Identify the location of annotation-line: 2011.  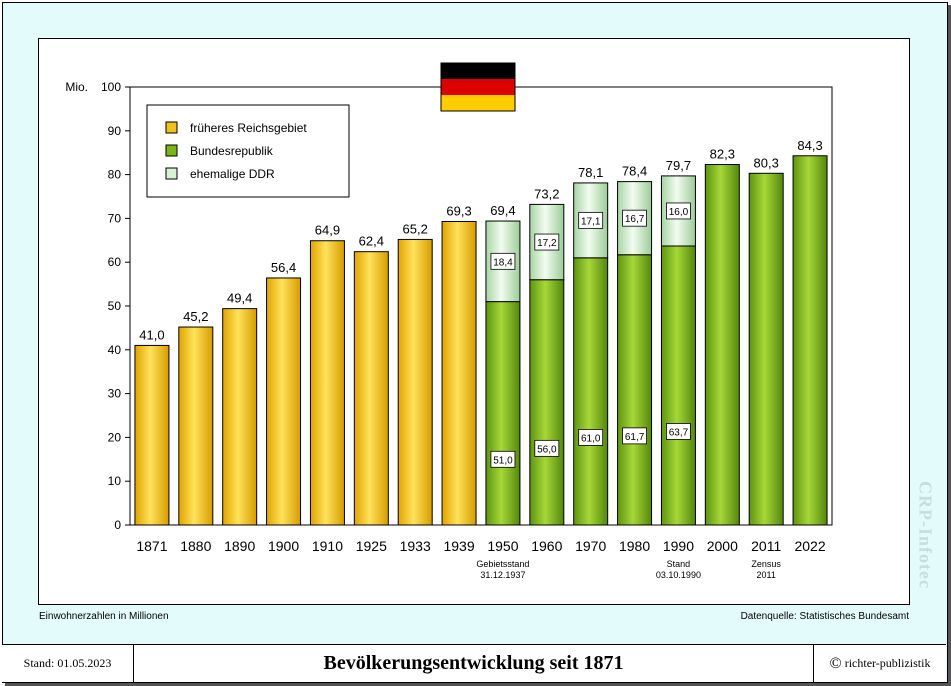
(766, 575).